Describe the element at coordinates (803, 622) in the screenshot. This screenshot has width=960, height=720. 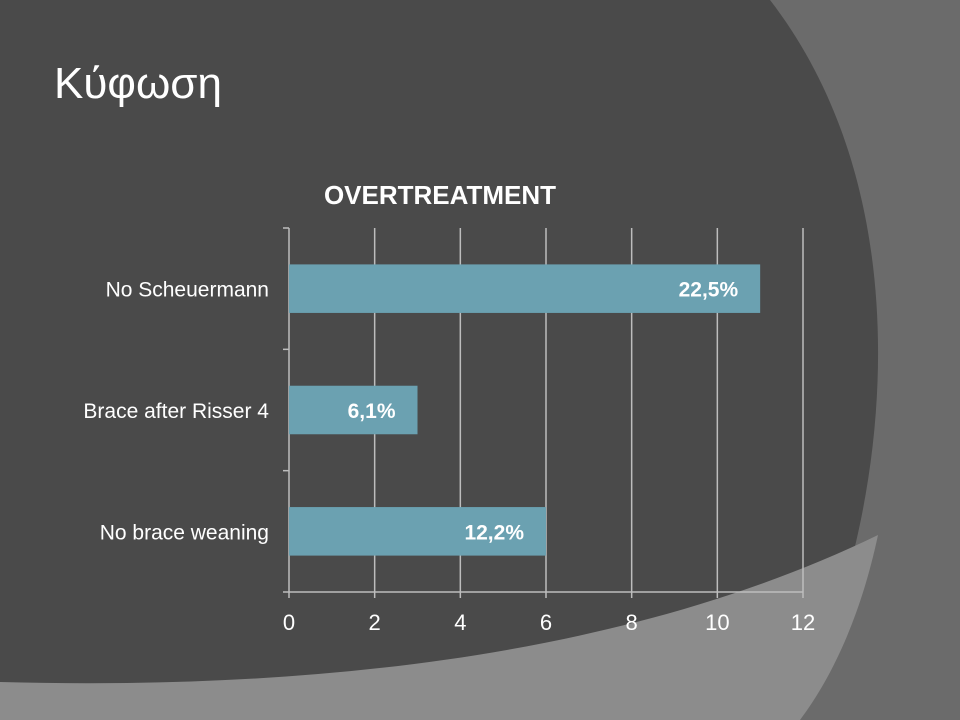
I see `x-tick-label: 12` at that location.